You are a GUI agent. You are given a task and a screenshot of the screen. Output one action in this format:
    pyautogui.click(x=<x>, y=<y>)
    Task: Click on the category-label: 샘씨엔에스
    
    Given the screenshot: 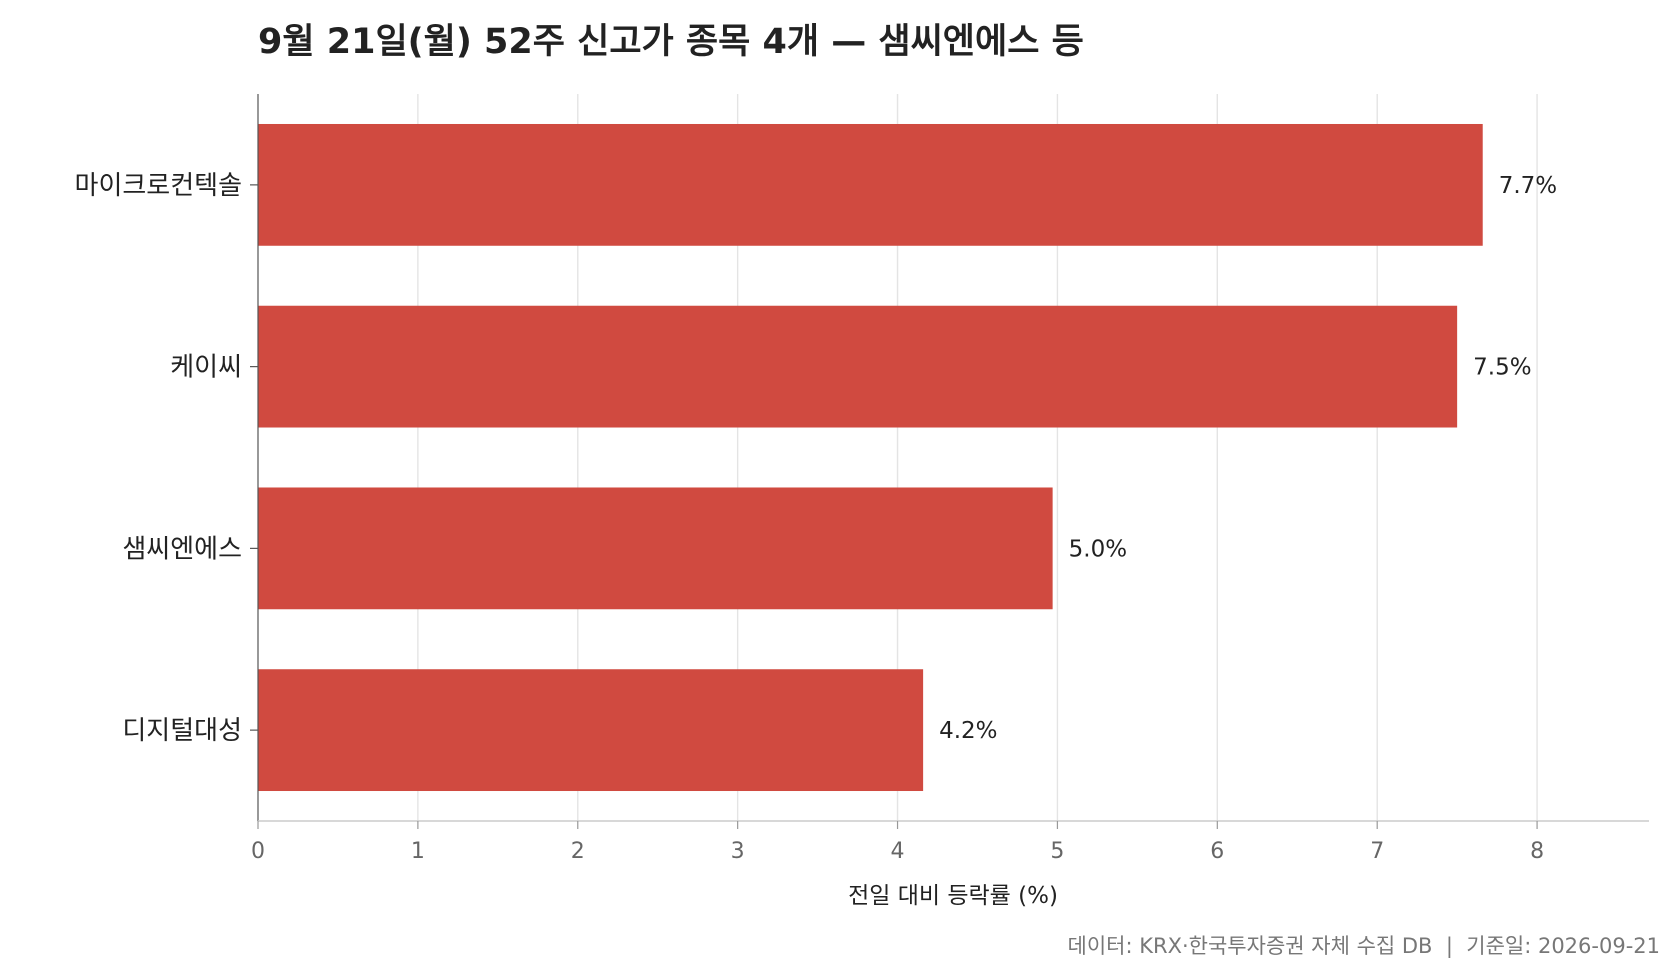 What is the action you would take?
    pyautogui.click(x=182, y=549)
    